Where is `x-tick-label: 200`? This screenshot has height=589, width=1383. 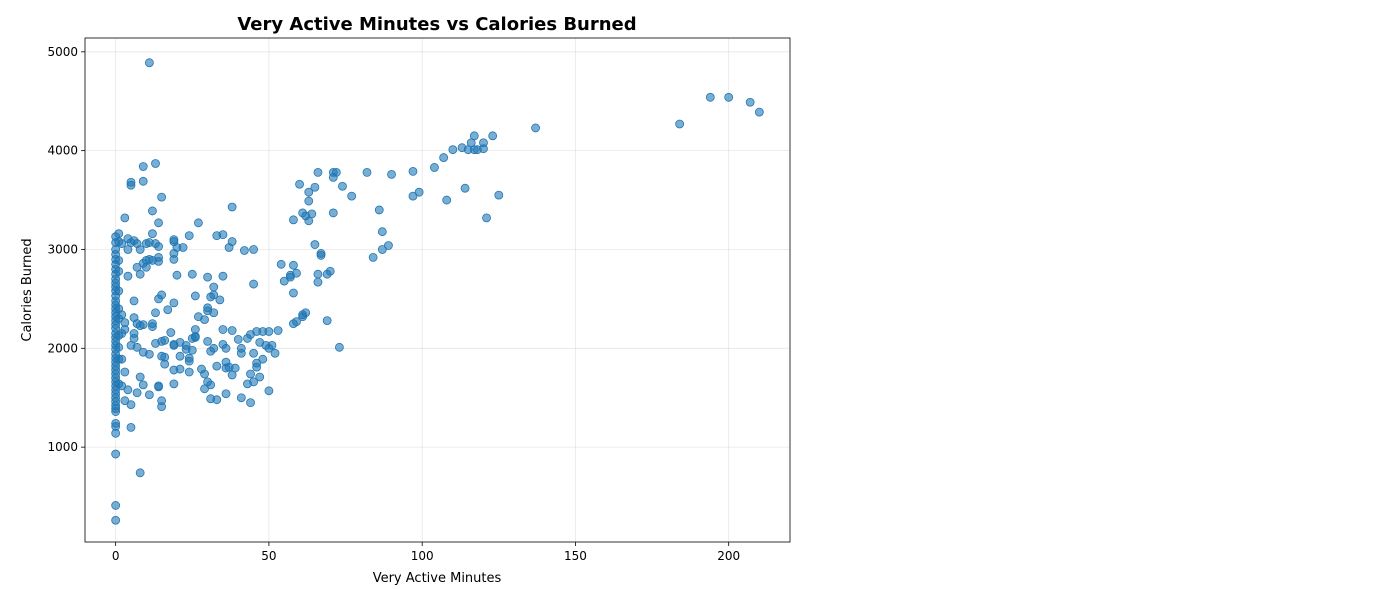 x-tick-label: 200 is located at coordinates (728, 556).